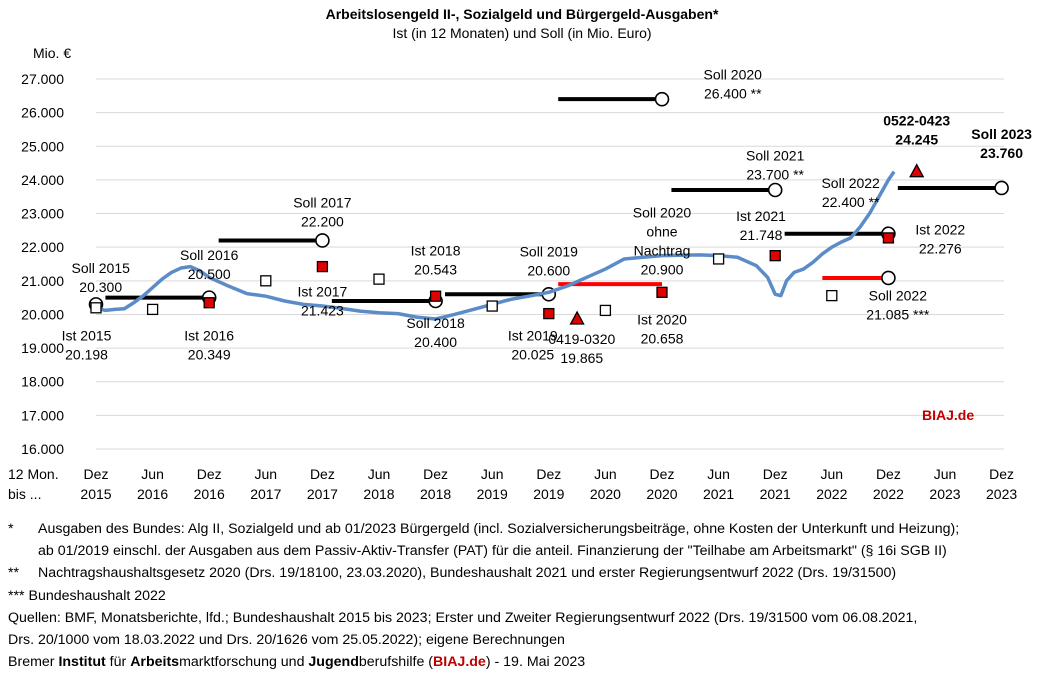 Image resolution: width=1052 pixels, height=687 pixels. What do you see at coordinates (662, 270) in the screenshot?
I see `annotation-text: 20.900` at bounding box center [662, 270].